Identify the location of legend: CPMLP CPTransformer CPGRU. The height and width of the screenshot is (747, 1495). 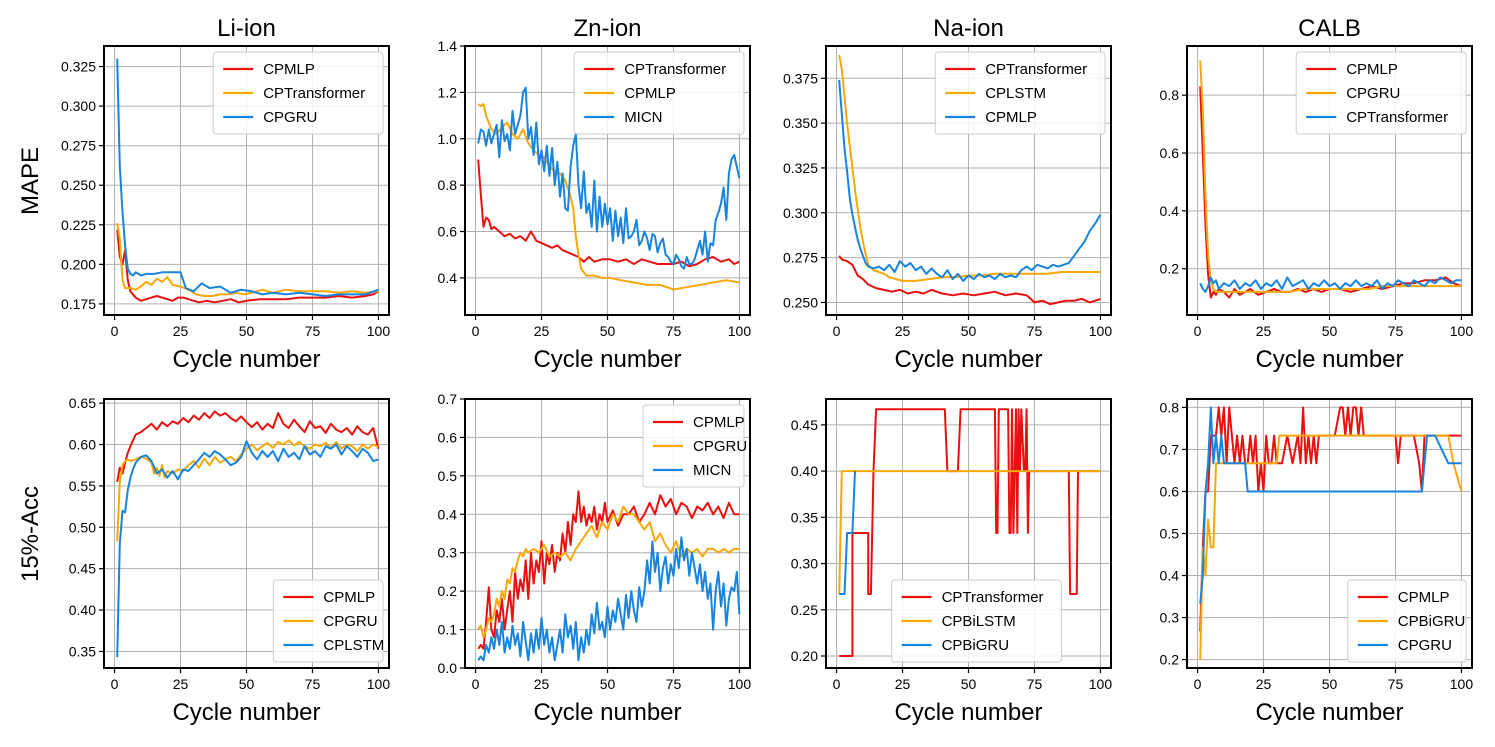
(298, 93).